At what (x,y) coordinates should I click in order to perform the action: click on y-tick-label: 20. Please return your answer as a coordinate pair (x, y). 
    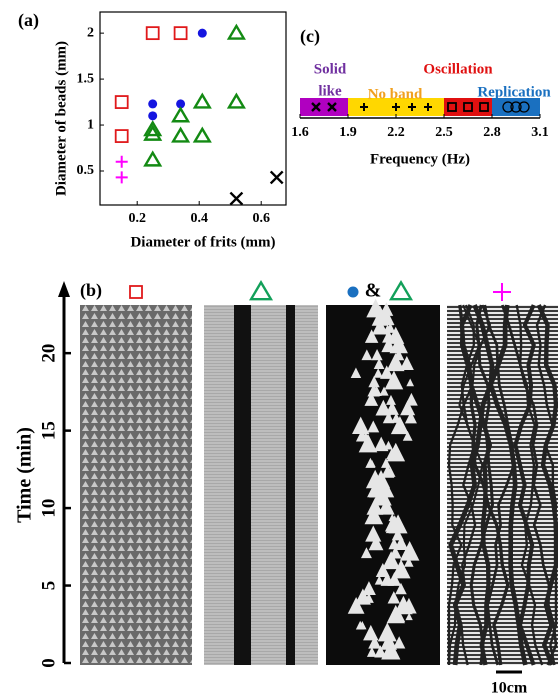
    Looking at the image, I should click on (48, 353).